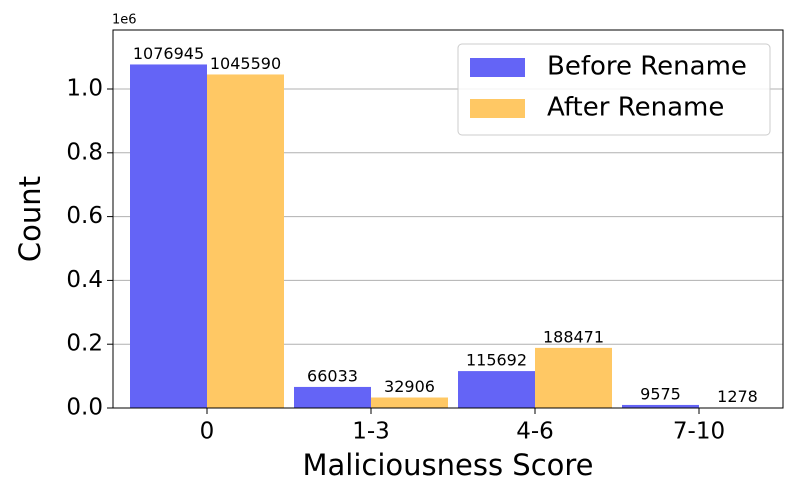  I want to click on y-tick-label: 0.8, so click(84, 152).